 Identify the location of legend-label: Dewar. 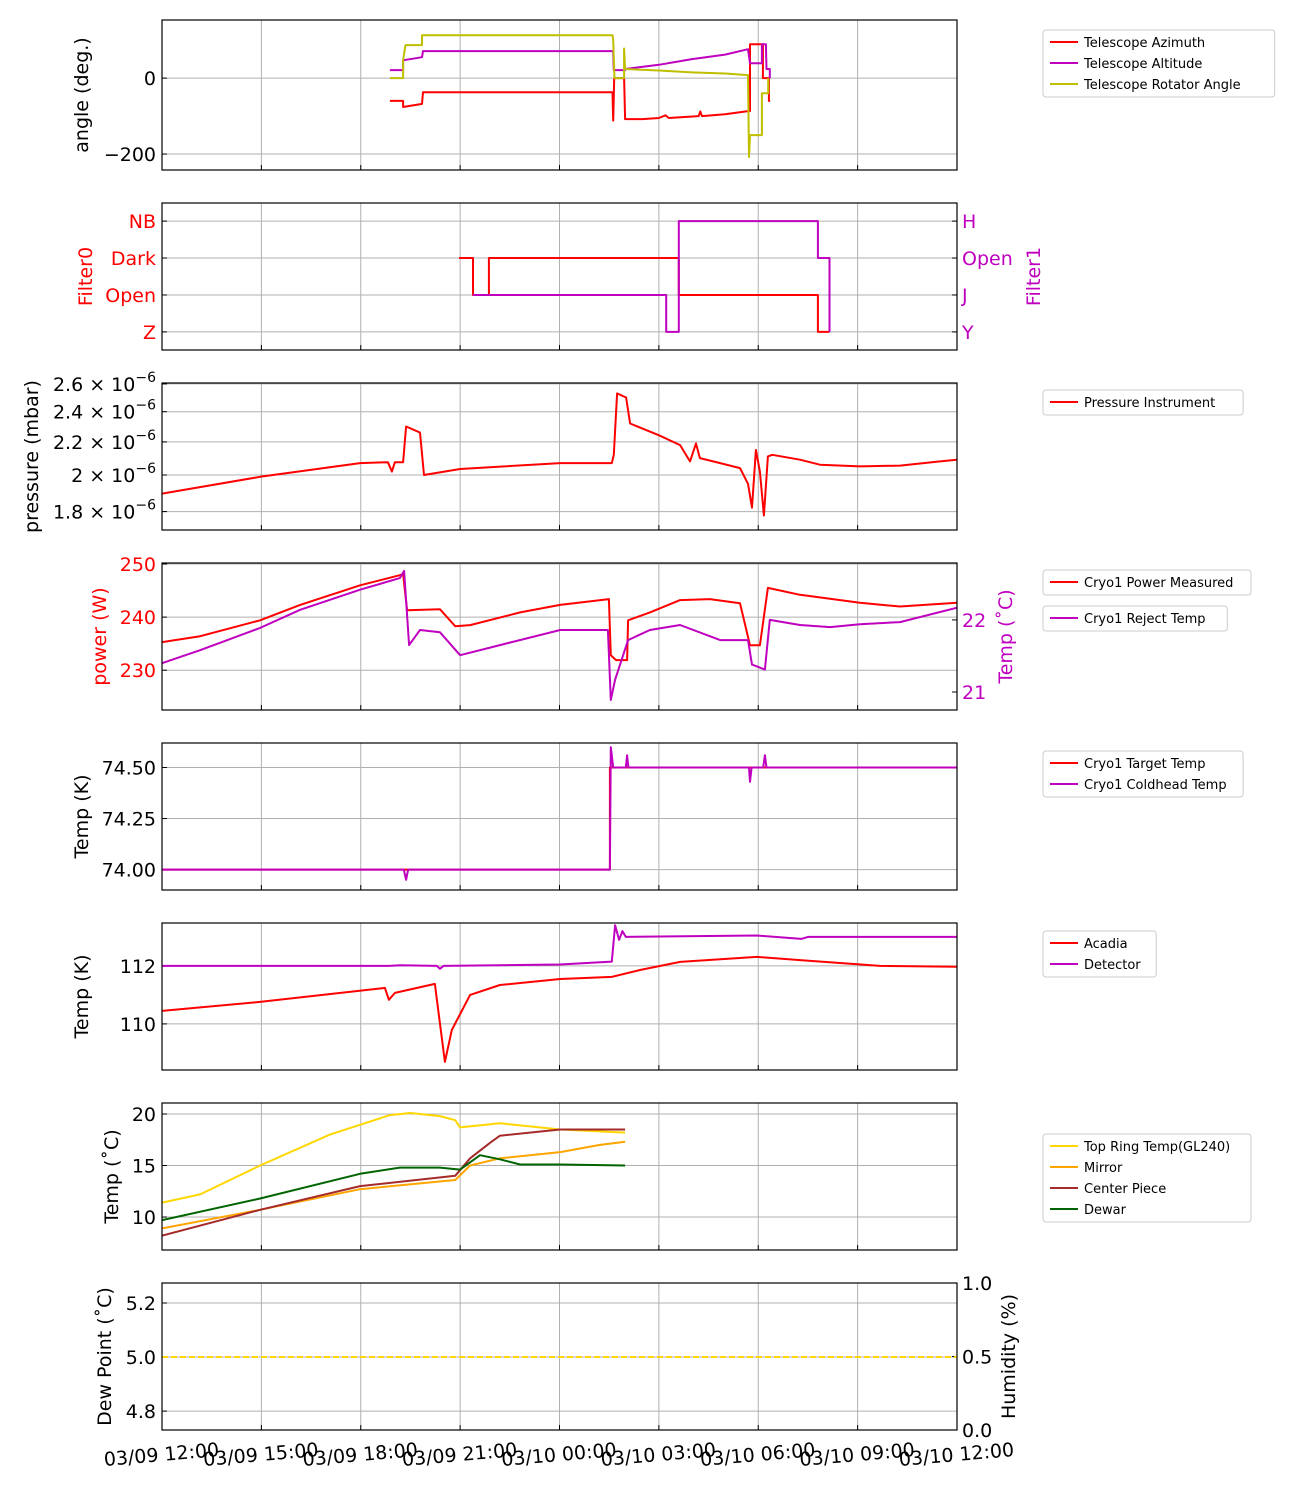
(1105, 1210).